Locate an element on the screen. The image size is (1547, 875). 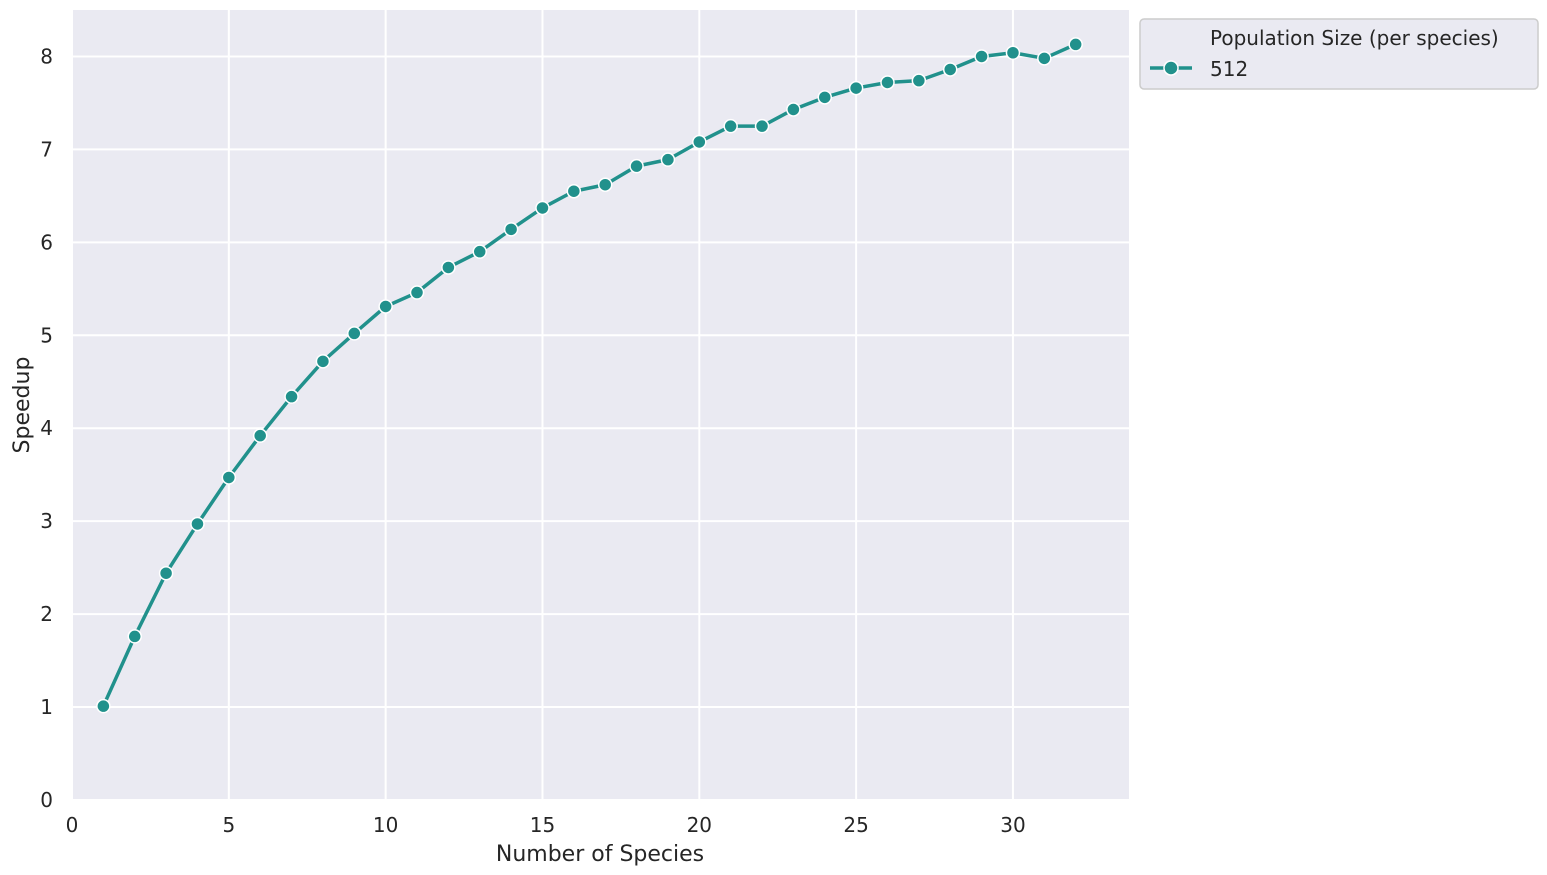
y-tick-label: 6 is located at coordinates (46, 242).